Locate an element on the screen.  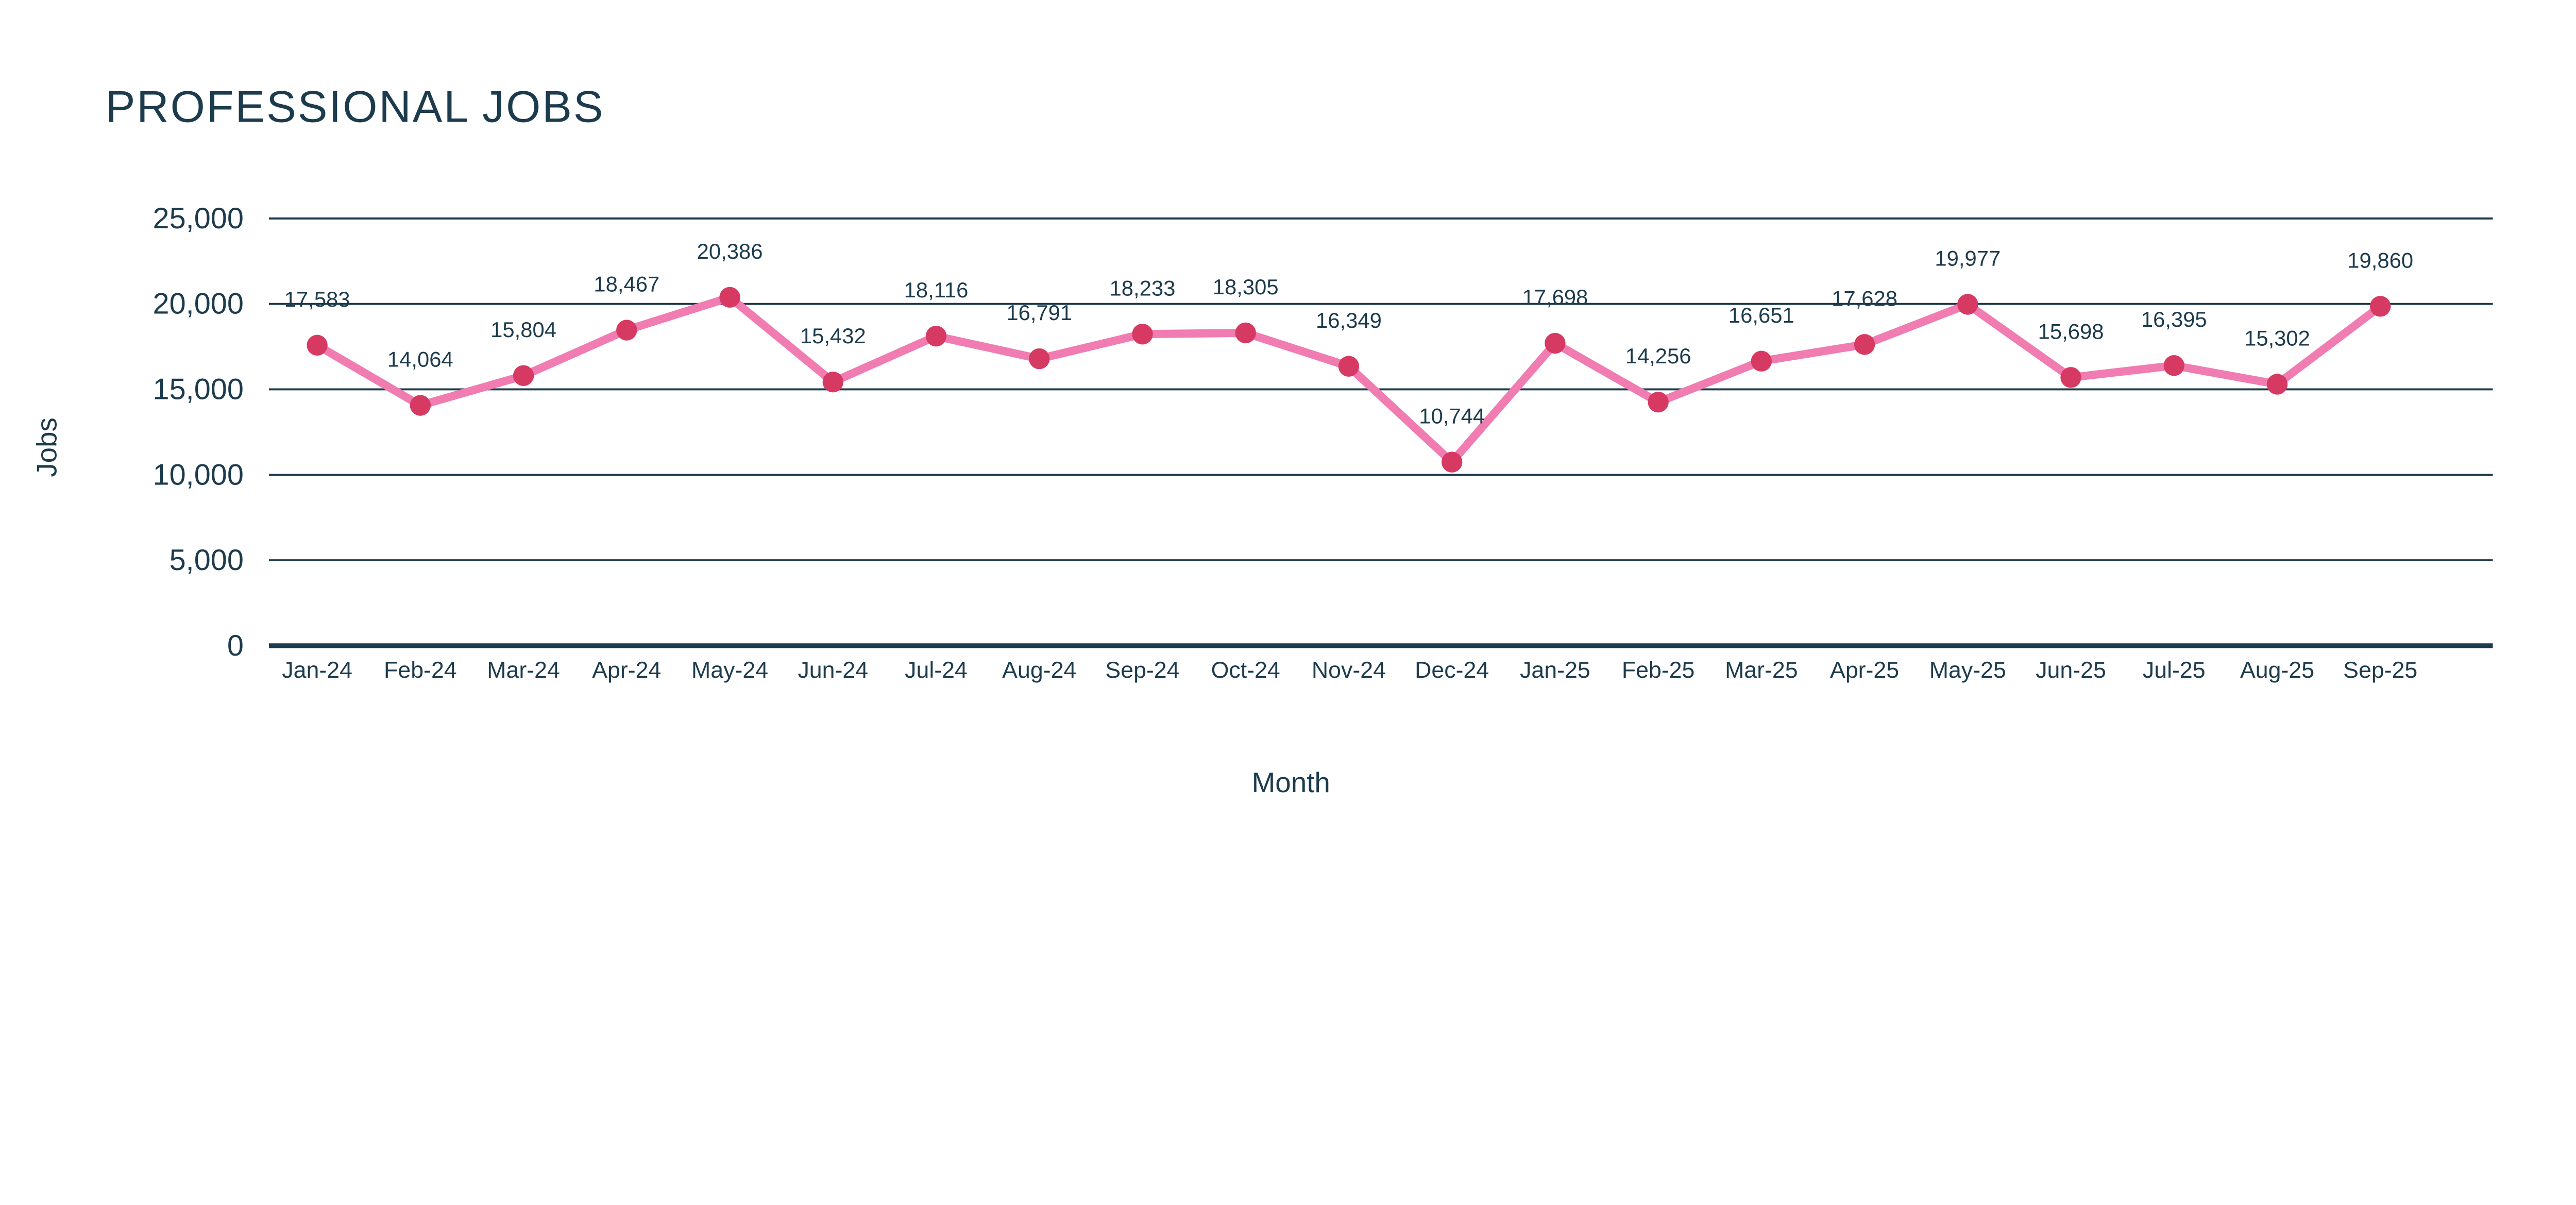
y-tick-label: 25,000 is located at coordinates (199, 218).